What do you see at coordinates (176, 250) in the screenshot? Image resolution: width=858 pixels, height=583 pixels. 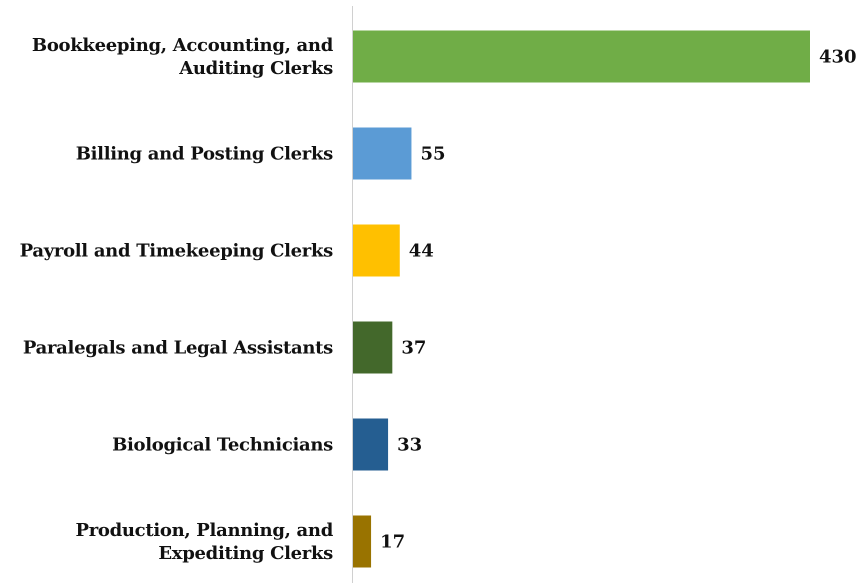 I see `category-label: Payroll and Timekeeping Clerks` at bounding box center [176, 250].